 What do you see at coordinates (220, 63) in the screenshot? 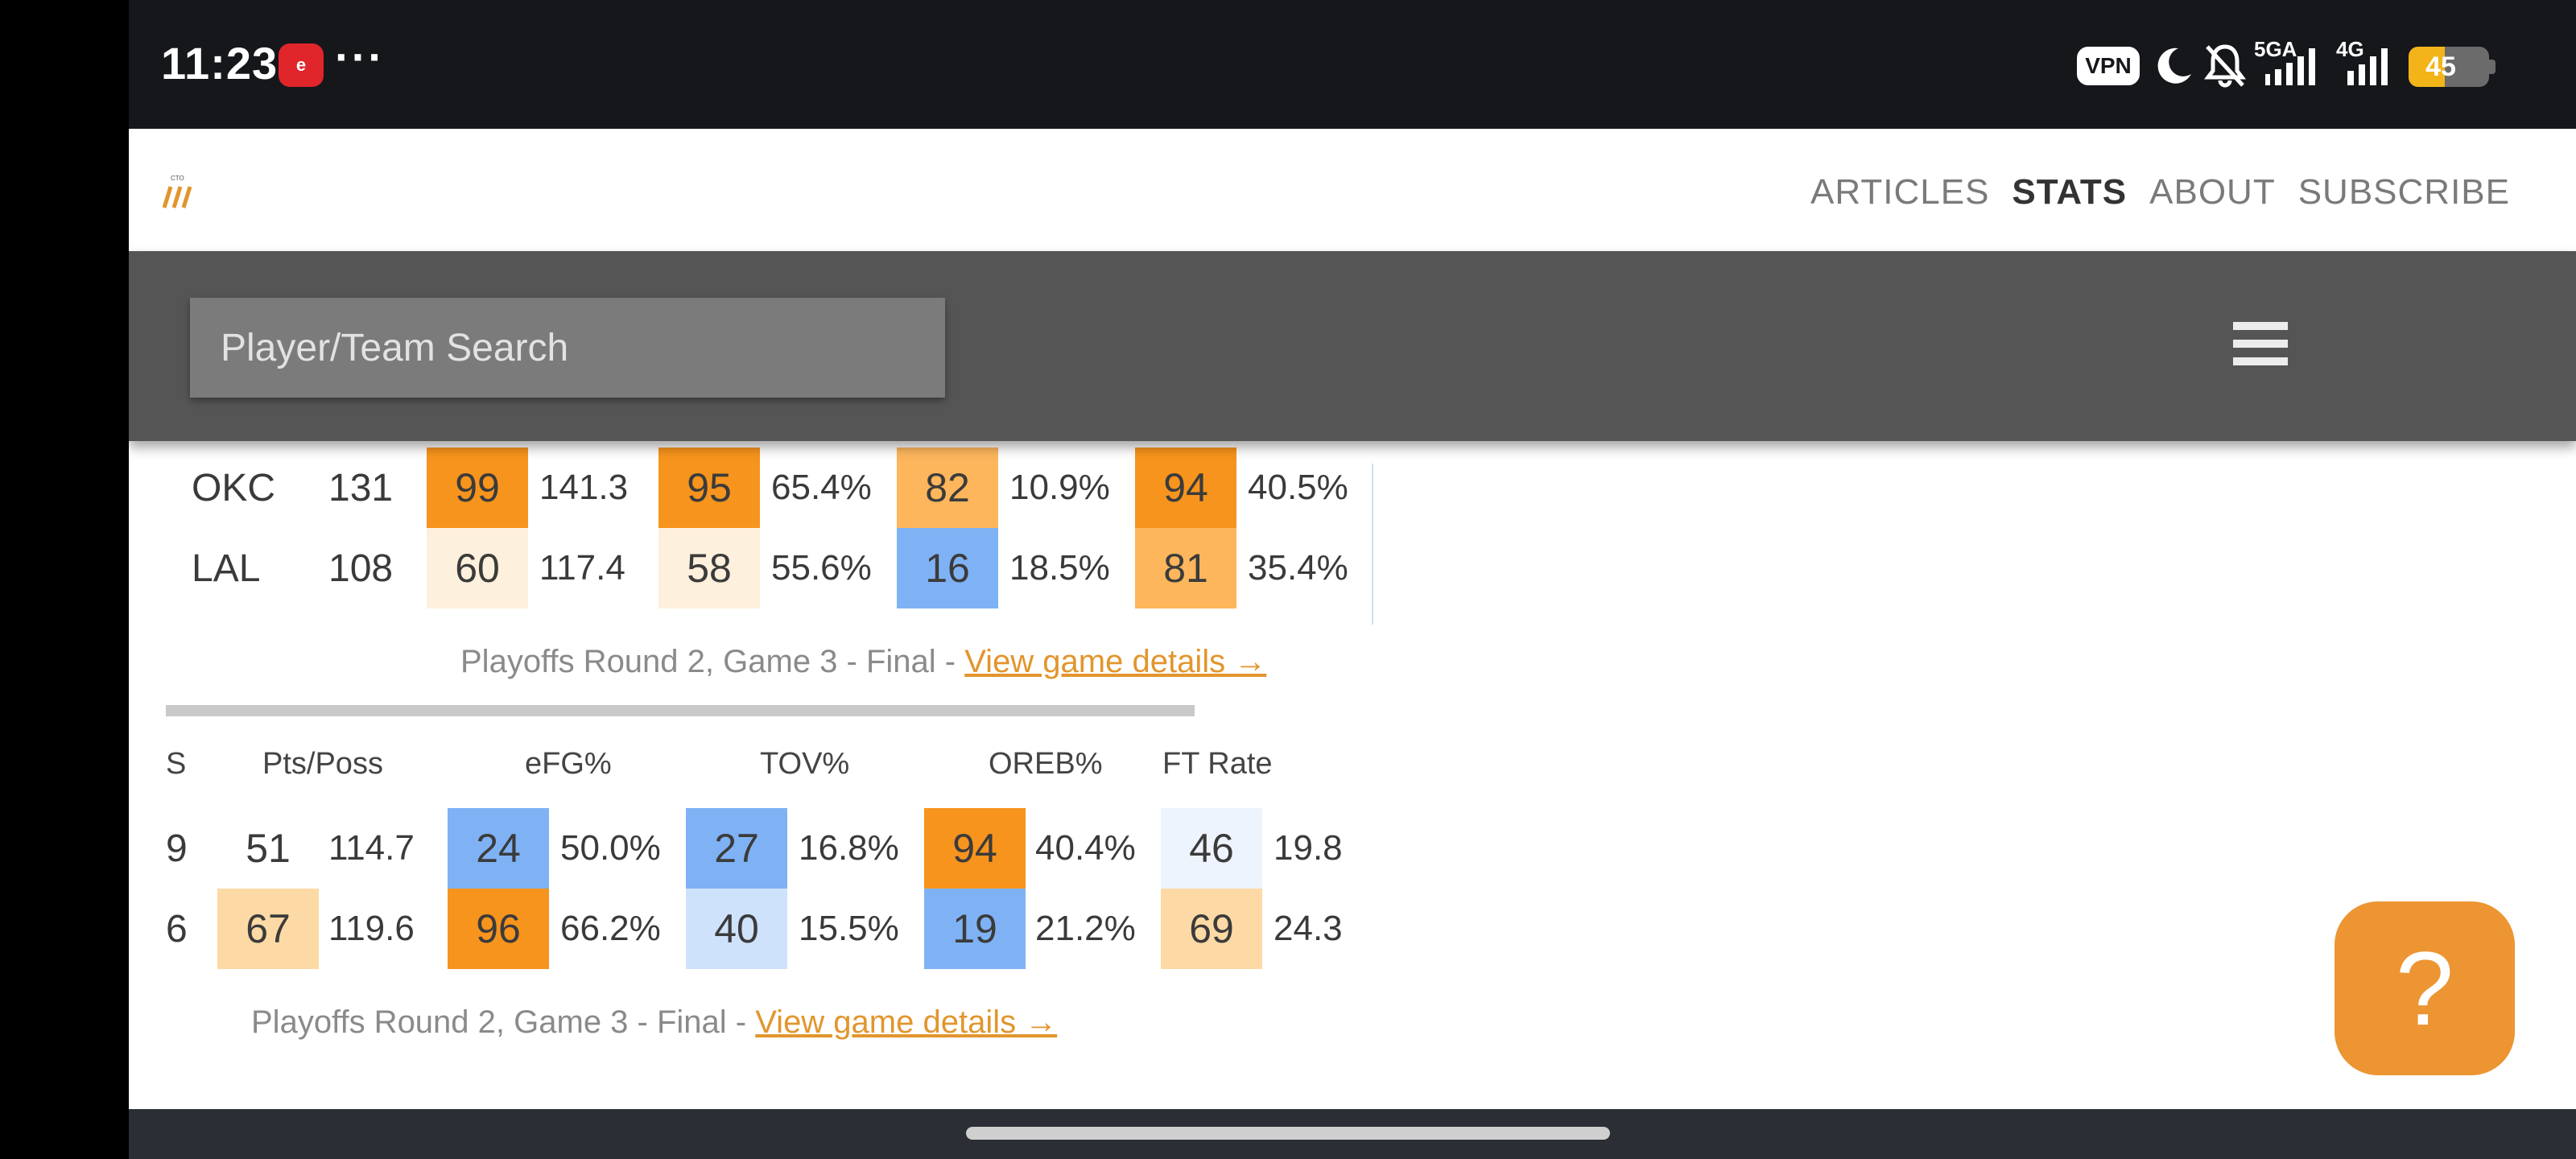
I see `status-time: 11:23` at bounding box center [220, 63].